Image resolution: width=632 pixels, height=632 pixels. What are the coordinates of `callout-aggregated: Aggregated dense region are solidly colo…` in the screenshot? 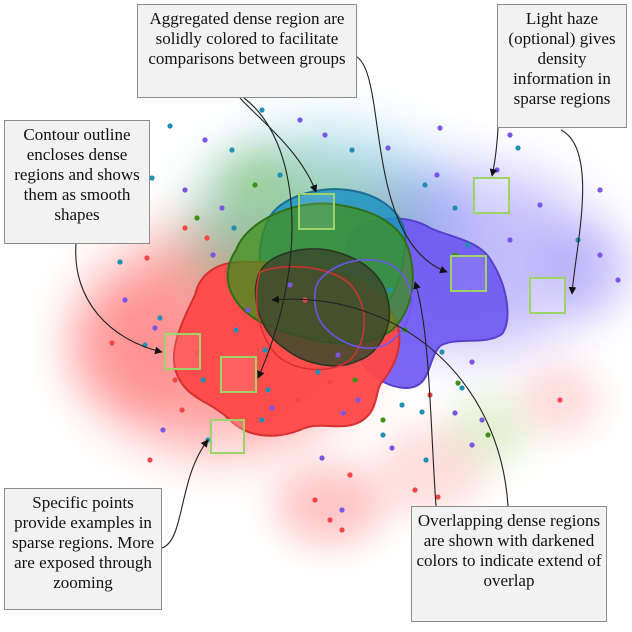 It's located at (247, 51).